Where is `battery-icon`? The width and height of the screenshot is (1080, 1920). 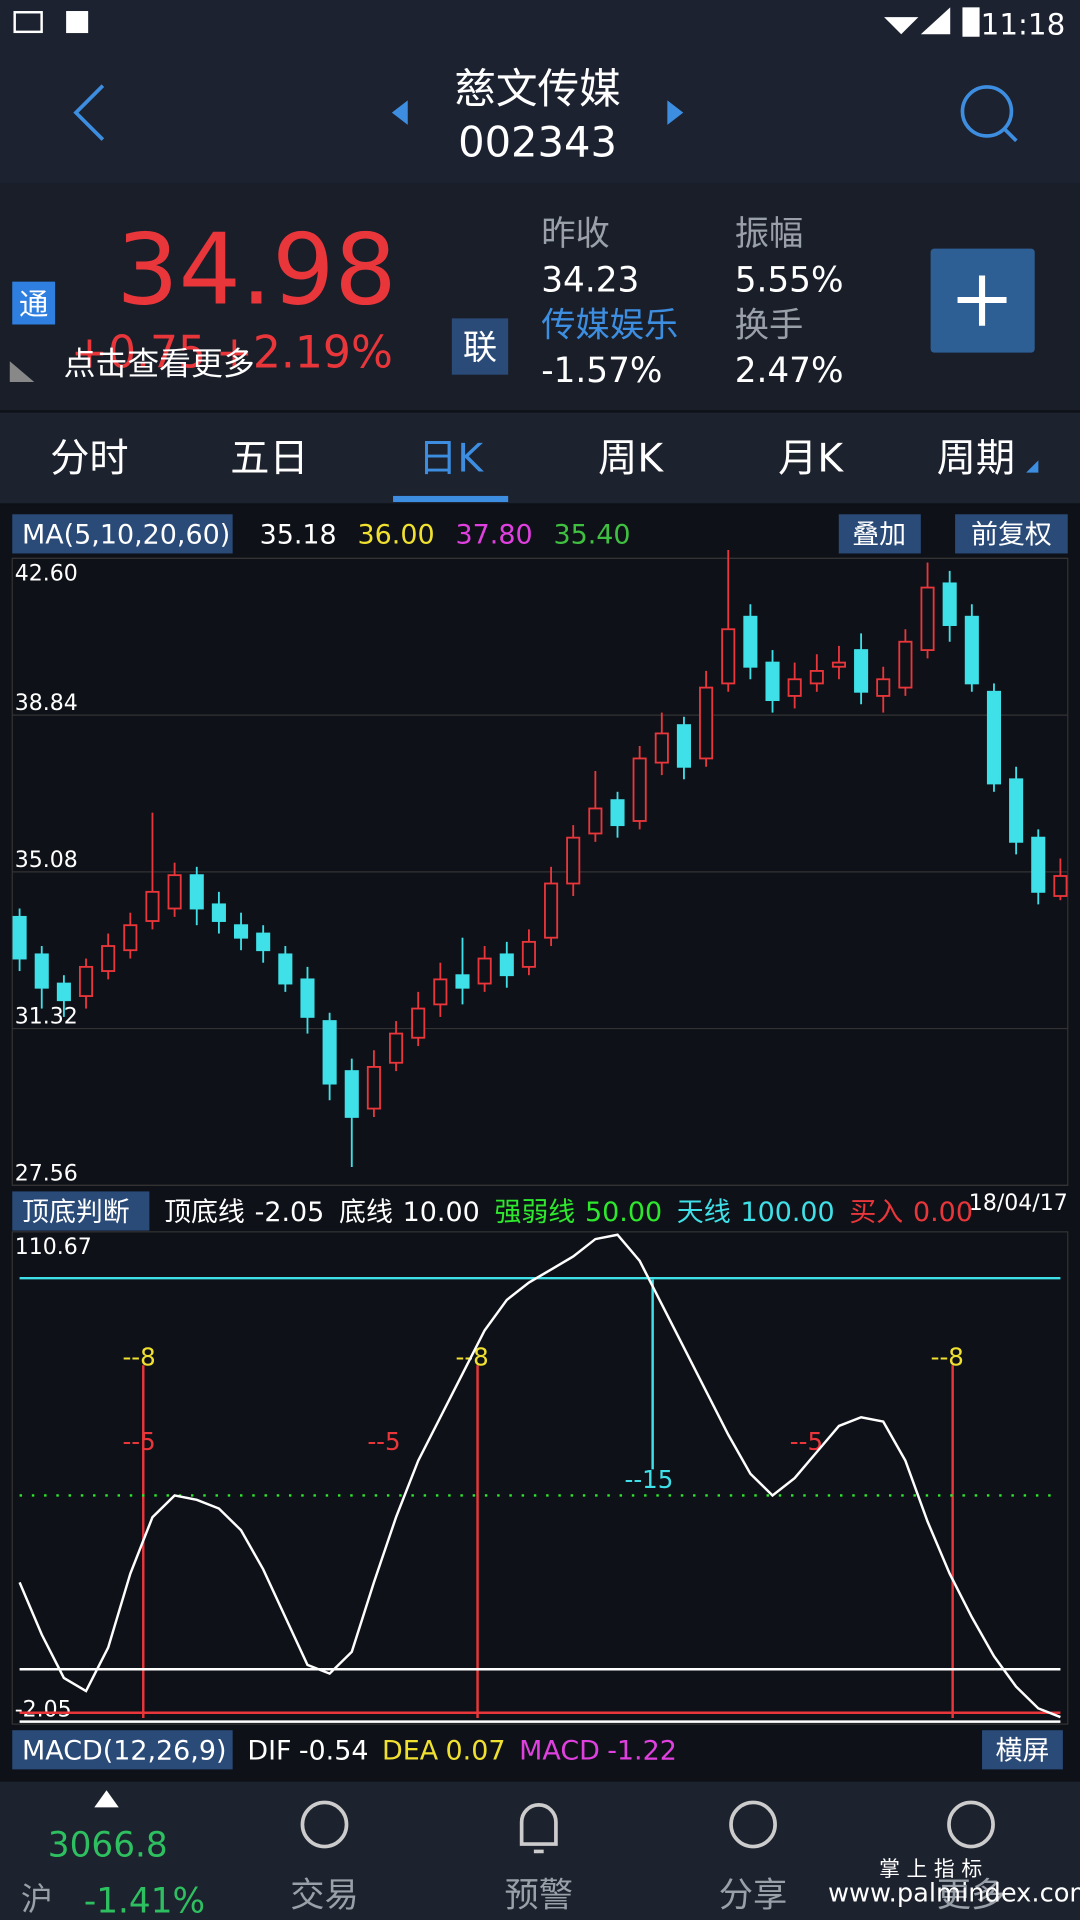
battery-icon is located at coordinates (971, 22).